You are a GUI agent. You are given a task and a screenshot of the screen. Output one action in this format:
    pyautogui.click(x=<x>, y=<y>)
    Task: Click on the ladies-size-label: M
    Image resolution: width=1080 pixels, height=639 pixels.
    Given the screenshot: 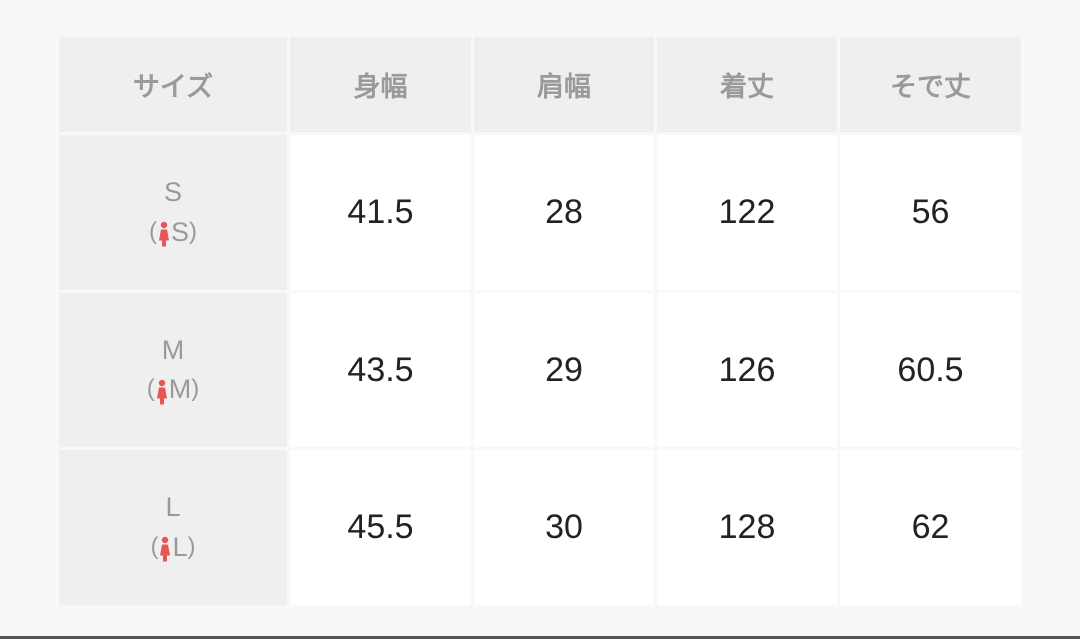 What is the action you would take?
    pyautogui.click(x=180, y=389)
    